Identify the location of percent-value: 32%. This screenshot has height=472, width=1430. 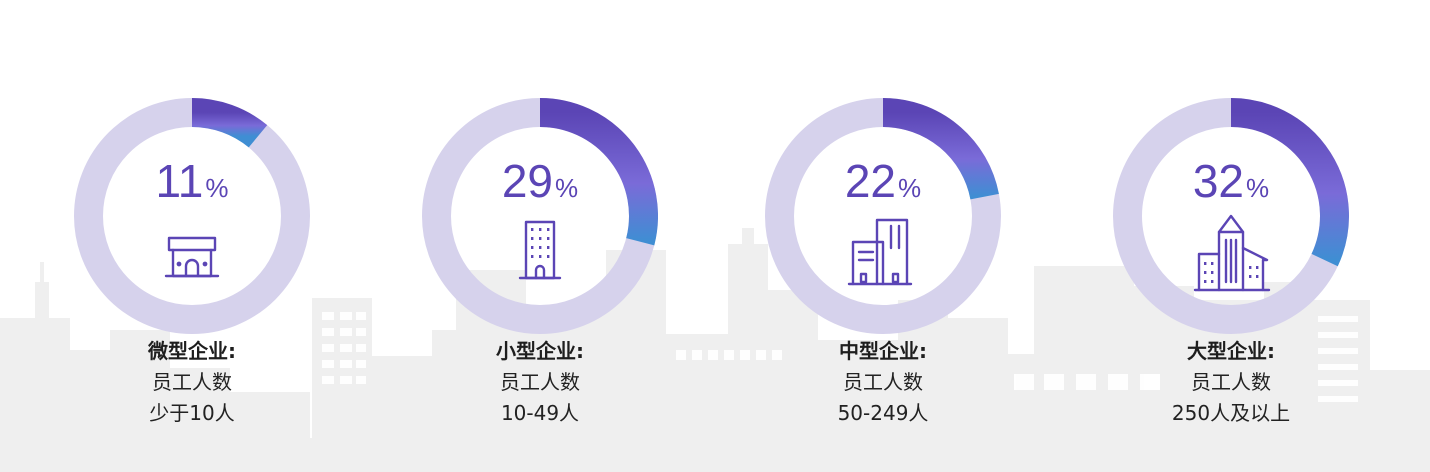
(1231, 184).